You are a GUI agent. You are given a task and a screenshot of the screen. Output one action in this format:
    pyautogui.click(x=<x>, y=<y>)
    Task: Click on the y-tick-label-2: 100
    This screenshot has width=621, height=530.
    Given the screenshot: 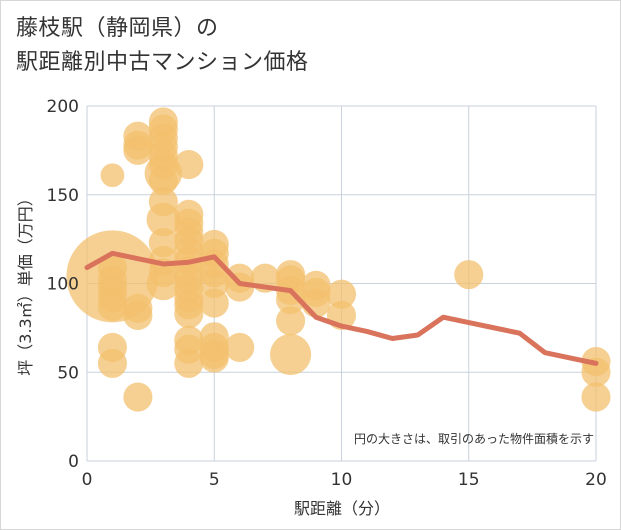 What is the action you would take?
    pyautogui.click(x=63, y=285)
    